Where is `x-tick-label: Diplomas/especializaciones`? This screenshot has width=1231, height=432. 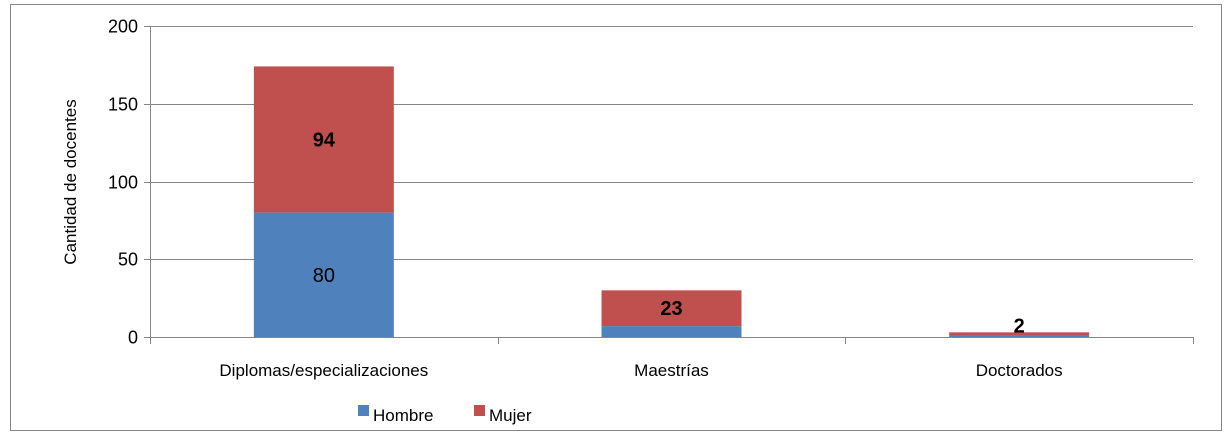
x-tick-label: Diplomas/especializaciones is located at coordinates (323, 370).